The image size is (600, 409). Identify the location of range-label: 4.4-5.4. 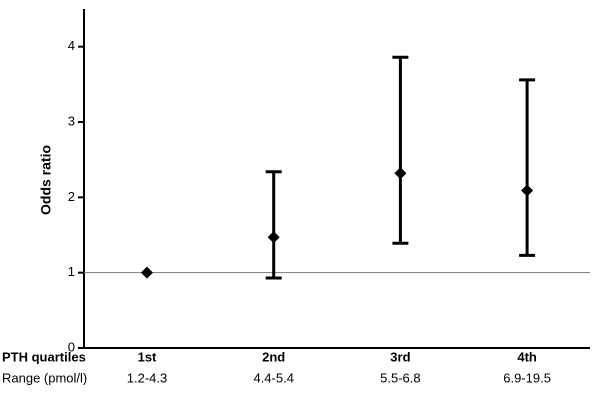
(273, 377).